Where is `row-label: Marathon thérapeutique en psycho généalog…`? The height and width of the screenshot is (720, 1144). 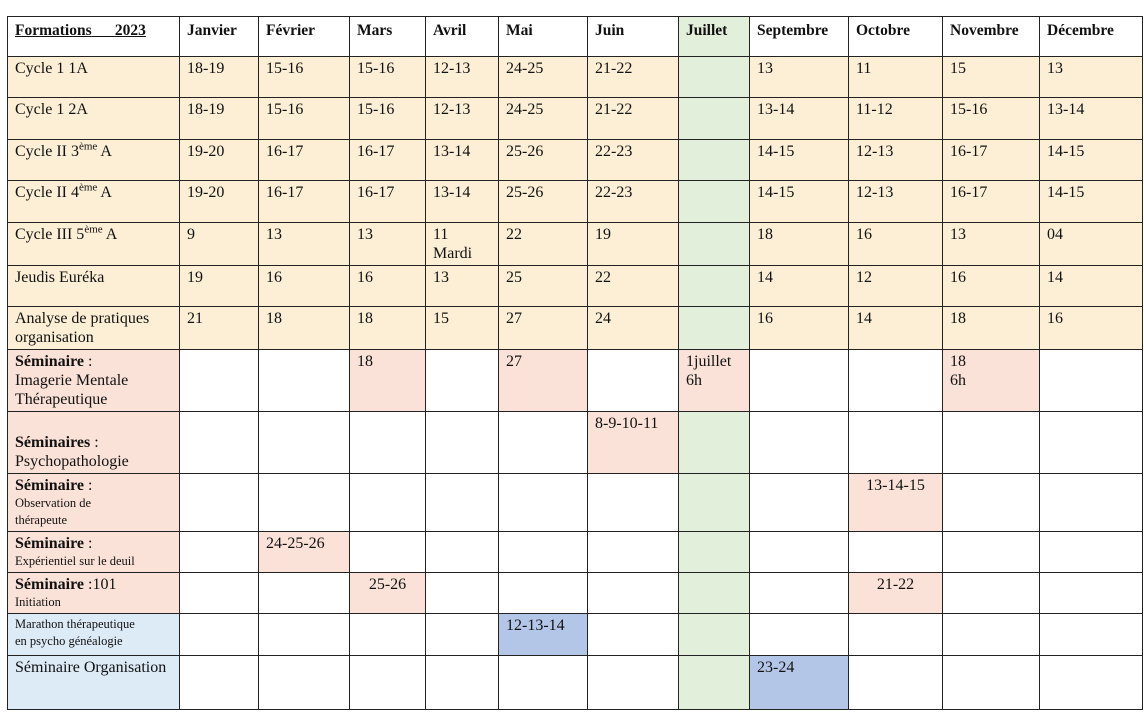
row-label: Marathon thérapeutique en psycho généalog… is located at coordinates (93, 634).